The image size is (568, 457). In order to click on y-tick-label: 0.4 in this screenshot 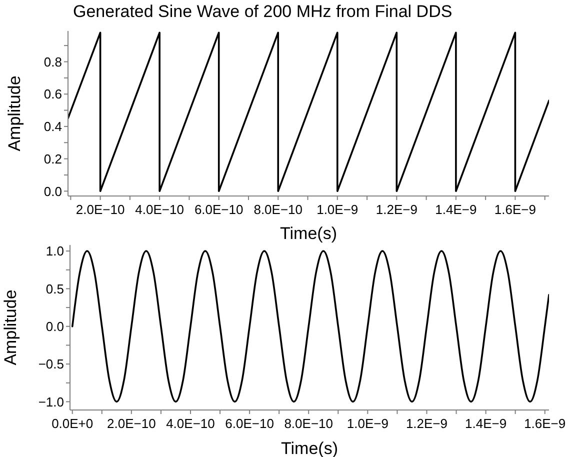, I will do `click(53, 126)`.